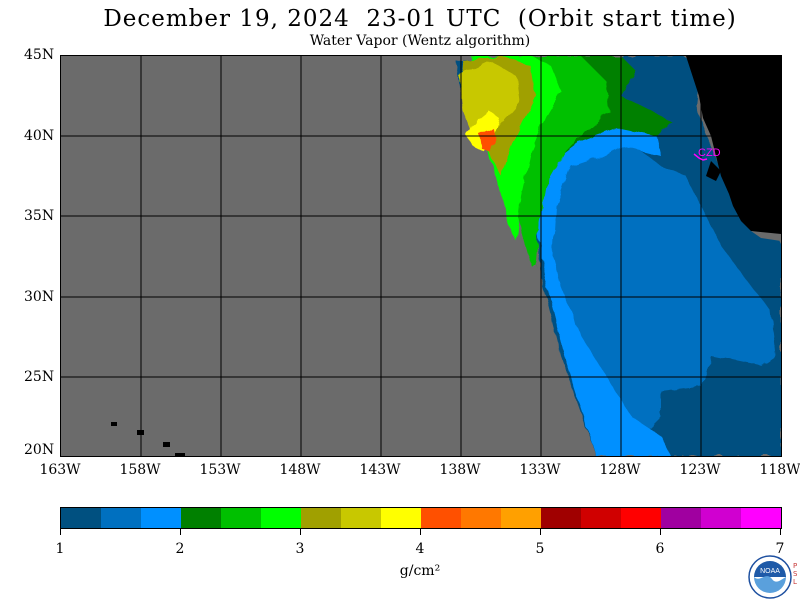 The image size is (800, 600). What do you see at coordinates (166, 444) in the screenshot?
I see `island-maui` at bounding box center [166, 444].